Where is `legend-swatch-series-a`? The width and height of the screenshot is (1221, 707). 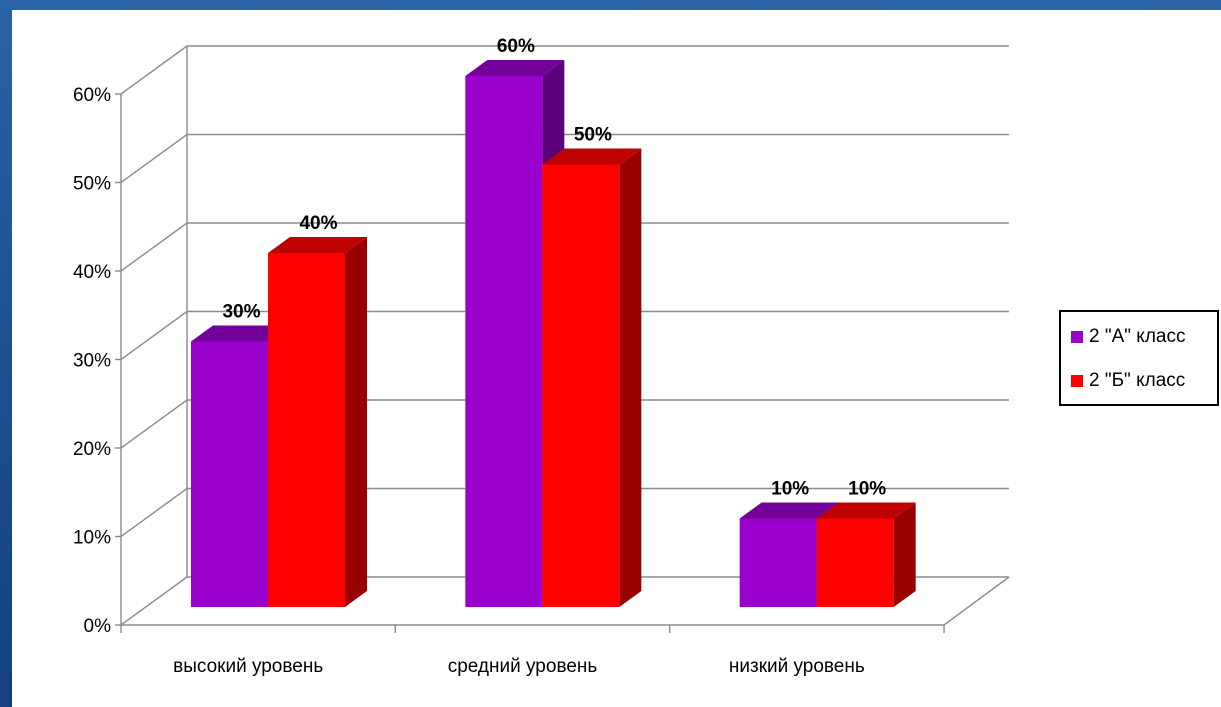
legend-swatch-series-a is located at coordinates (1077, 337).